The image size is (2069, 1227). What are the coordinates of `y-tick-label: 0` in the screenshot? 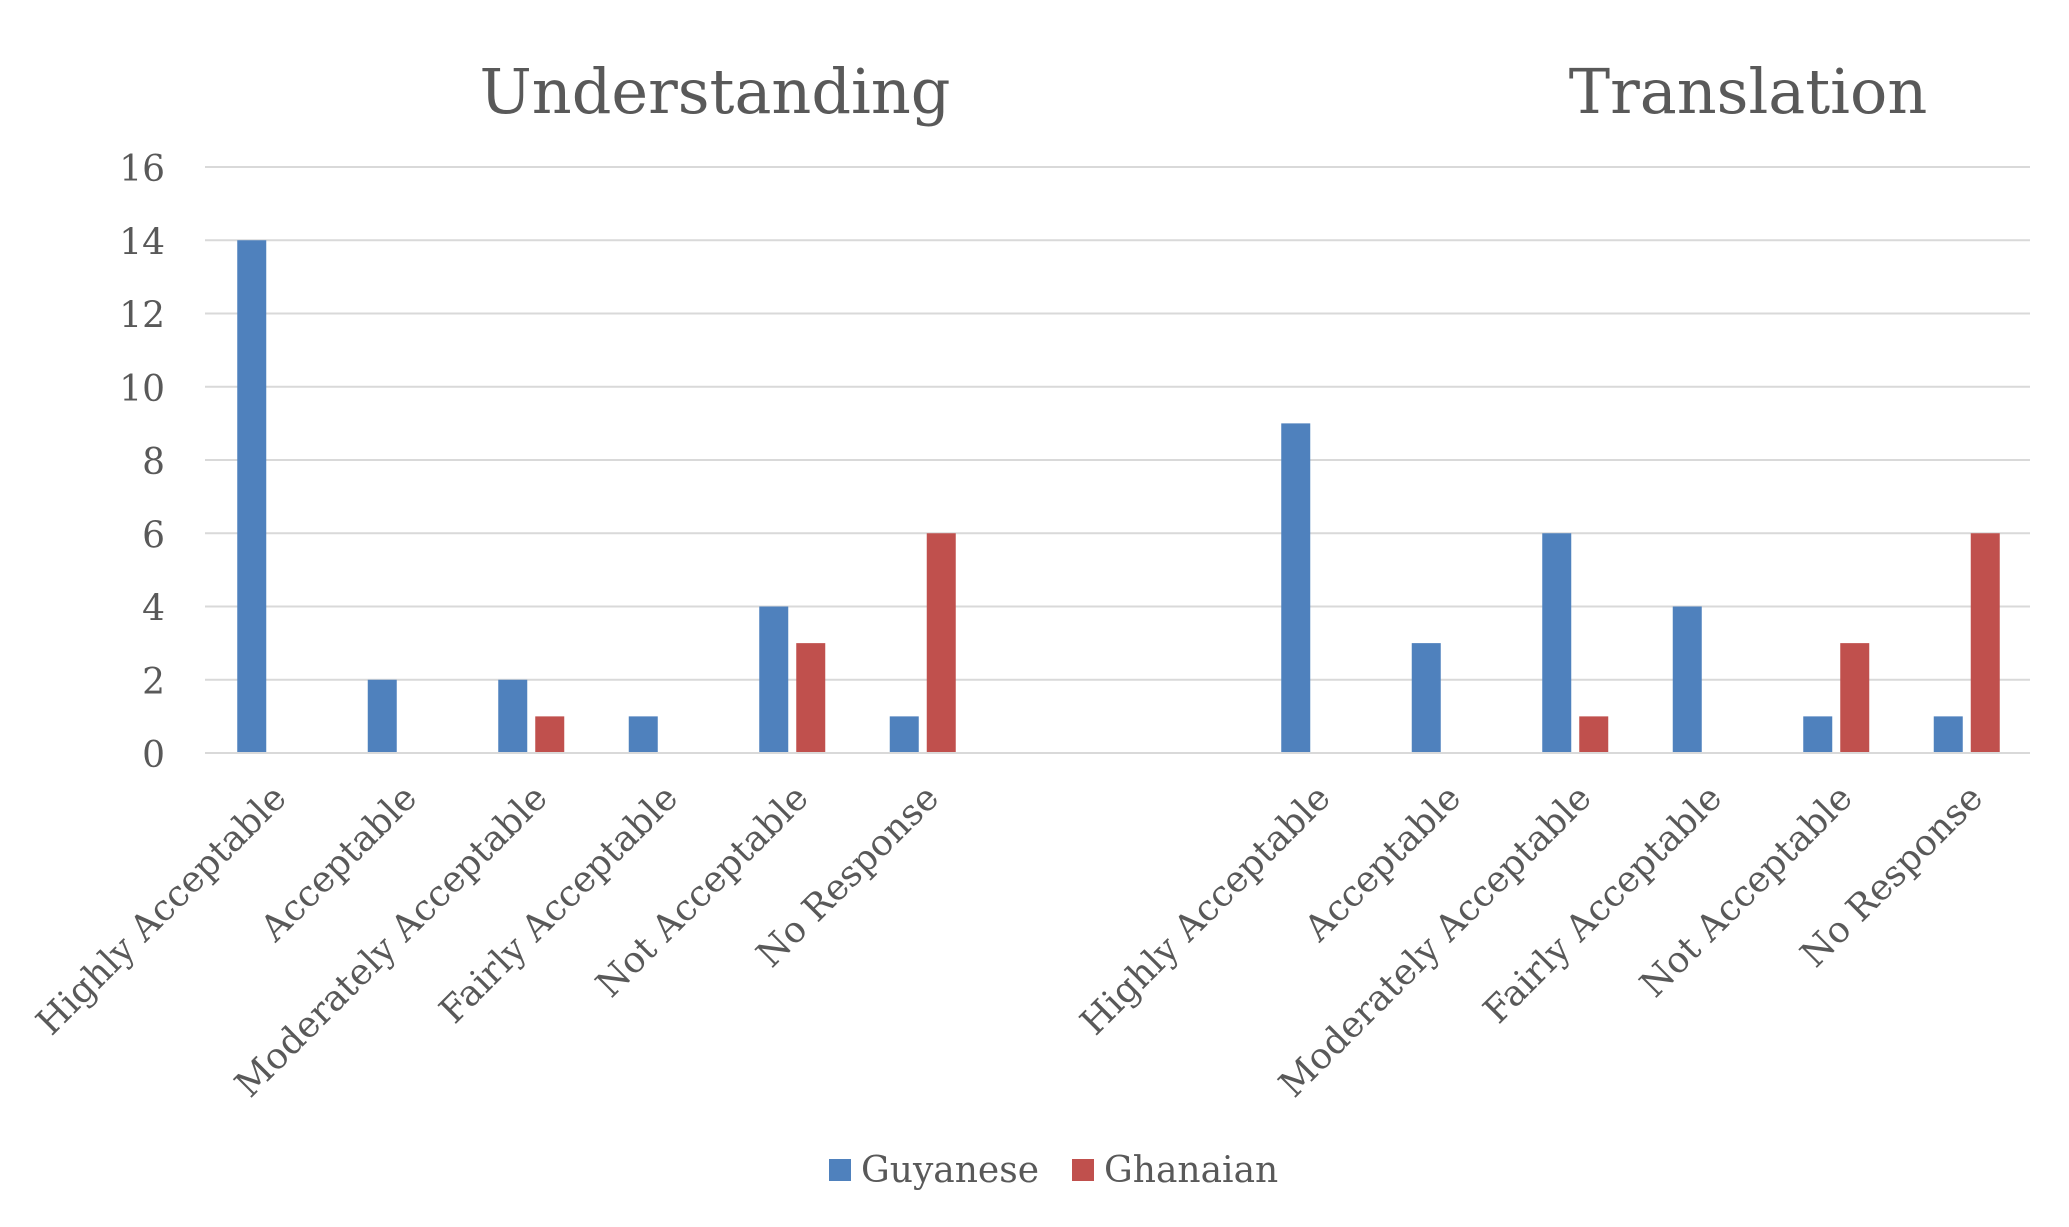 It's located at (153, 755).